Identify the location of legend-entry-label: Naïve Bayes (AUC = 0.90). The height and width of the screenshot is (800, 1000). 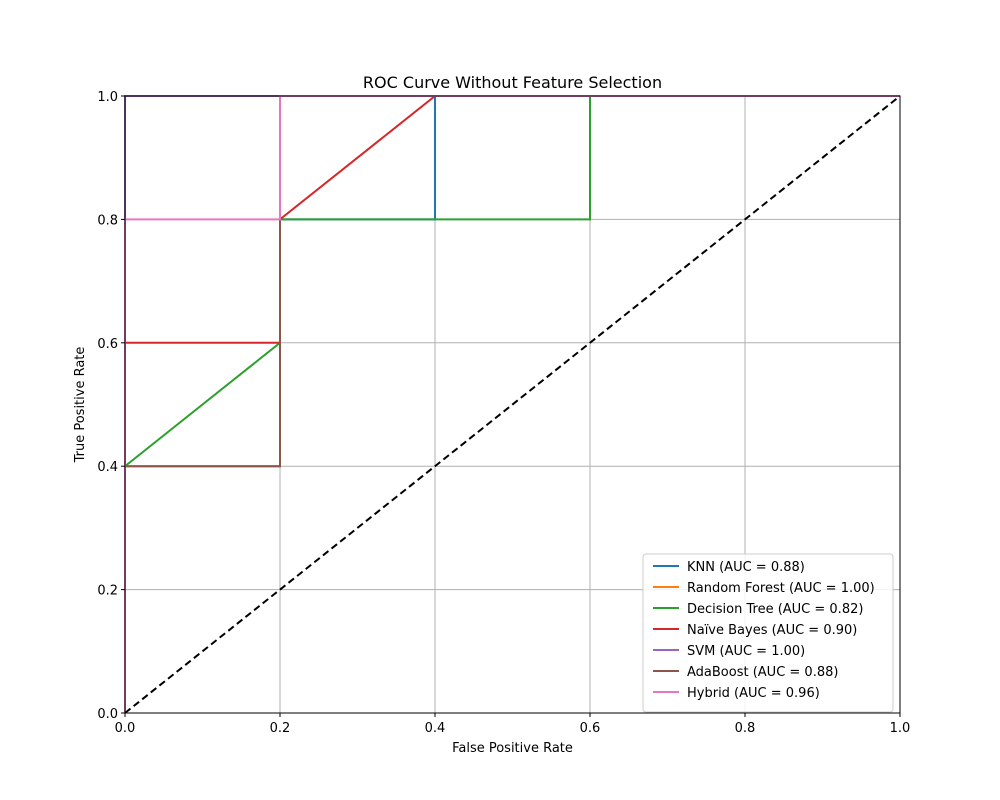
(772, 630).